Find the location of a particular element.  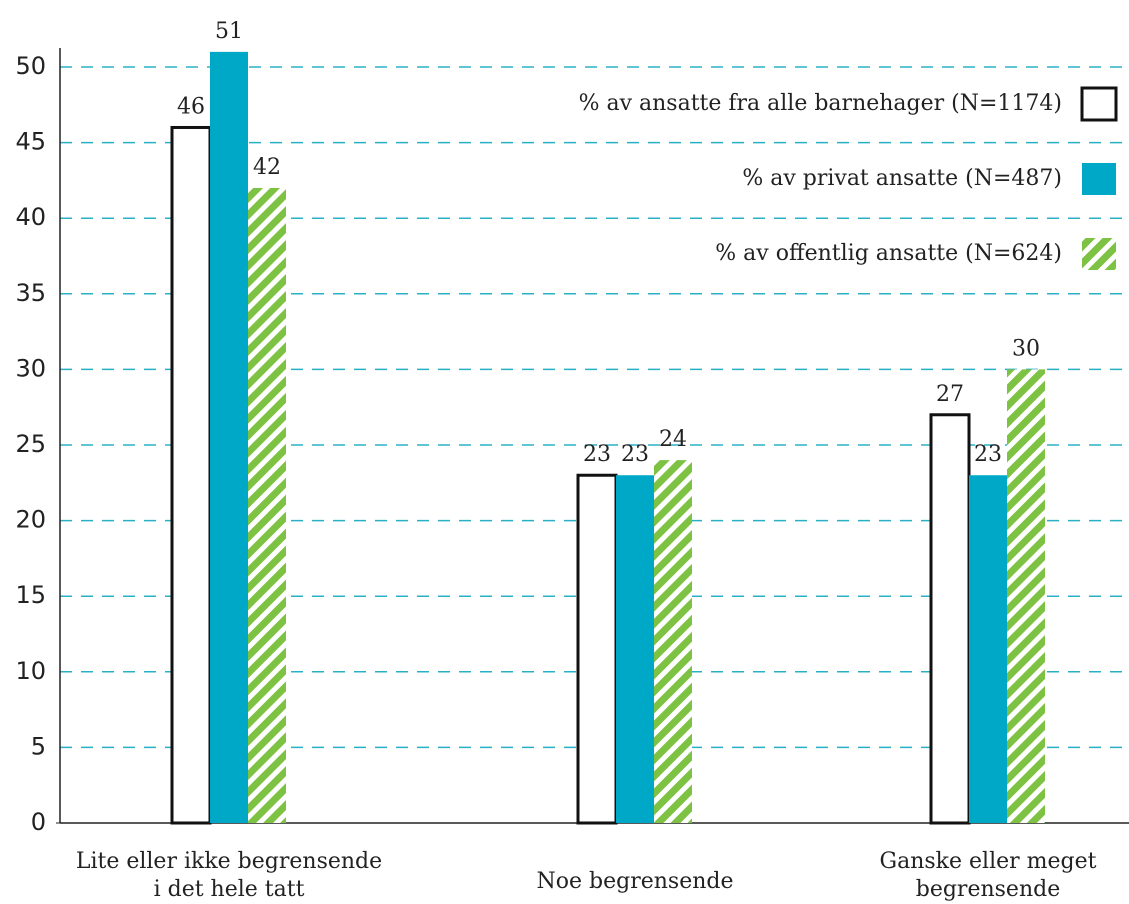

value-label: 46 is located at coordinates (191, 106).